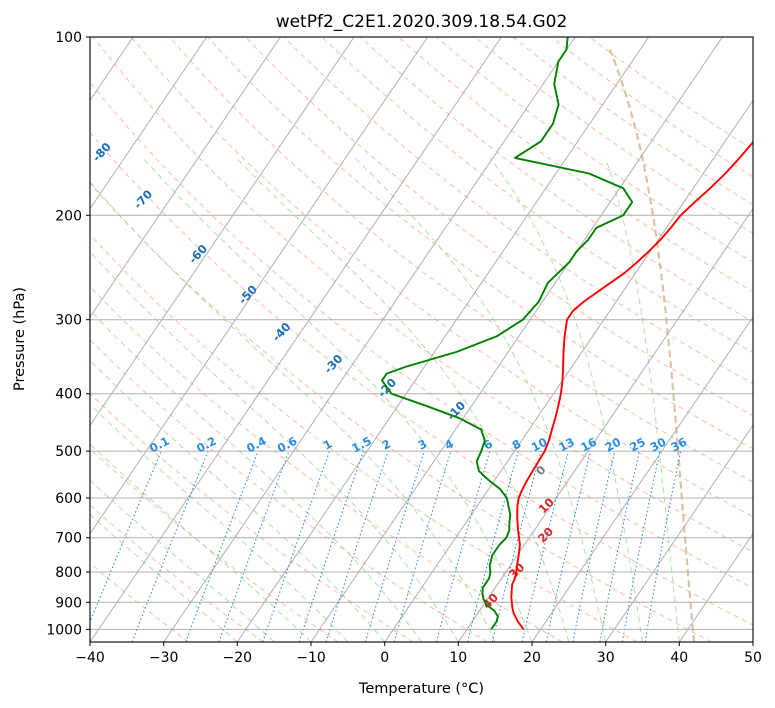 The width and height of the screenshot is (775, 708). Describe the element at coordinates (613, 445) in the screenshot. I see `mixing-ratio-label: 20` at that location.